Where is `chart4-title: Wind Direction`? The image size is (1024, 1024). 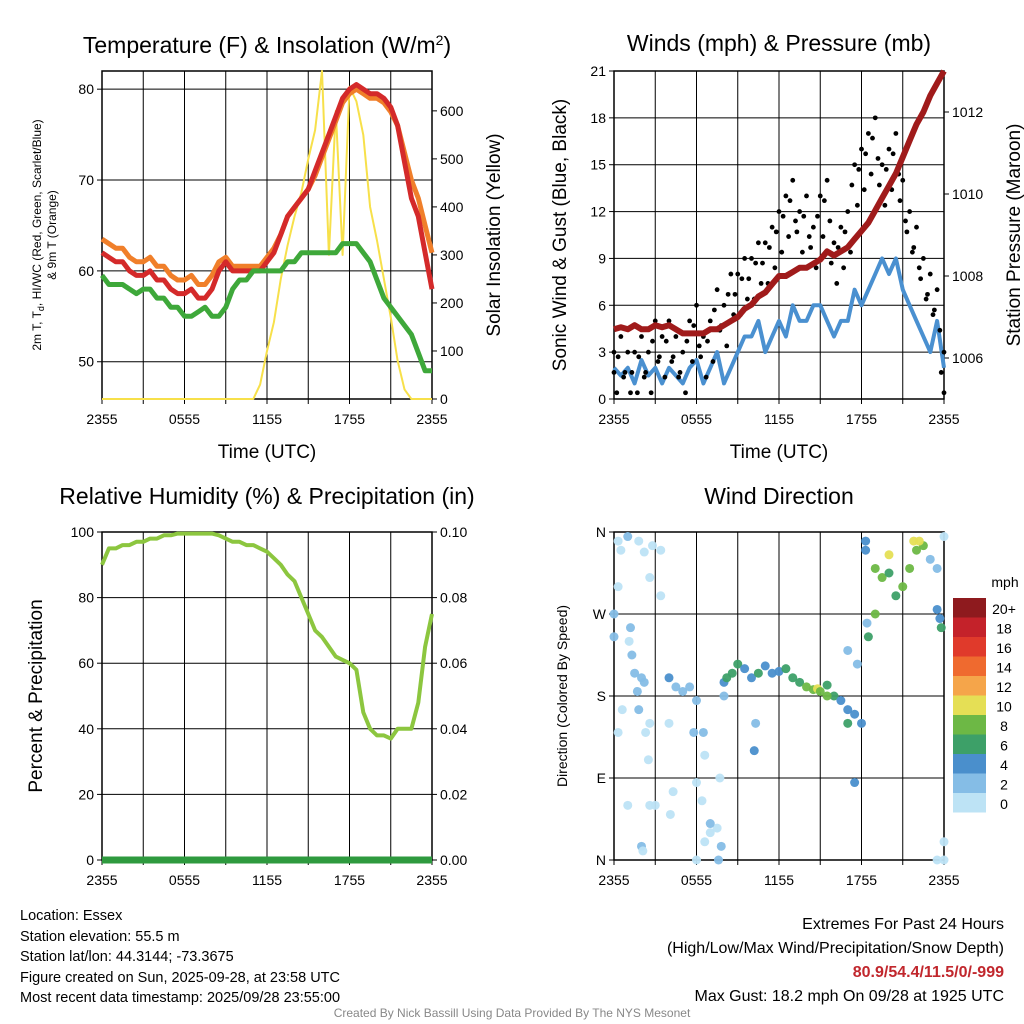 chart4-title: Wind Direction is located at coordinates (779, 496).